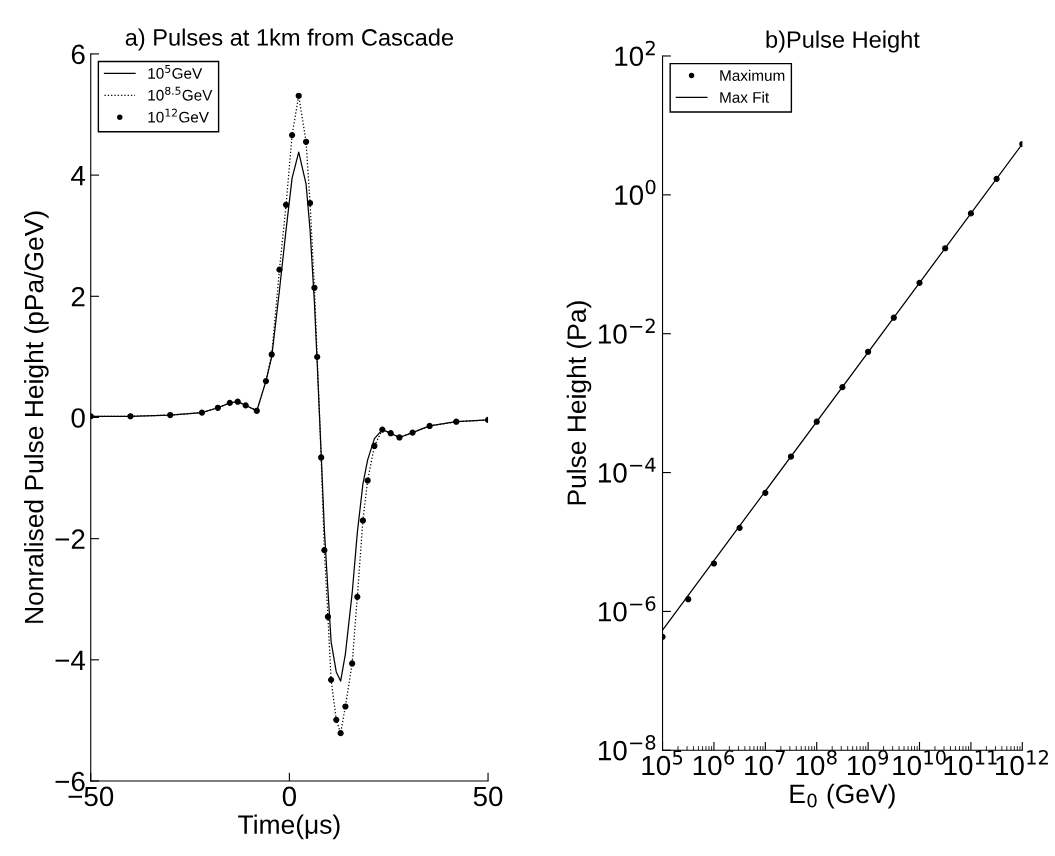 This screenshot has width=1055, height=856. What do you see at coordinates (626, 331) in the screenshot?
I see `y-tick-label: 10$^{−2}$` at bounding box center [626, 331].